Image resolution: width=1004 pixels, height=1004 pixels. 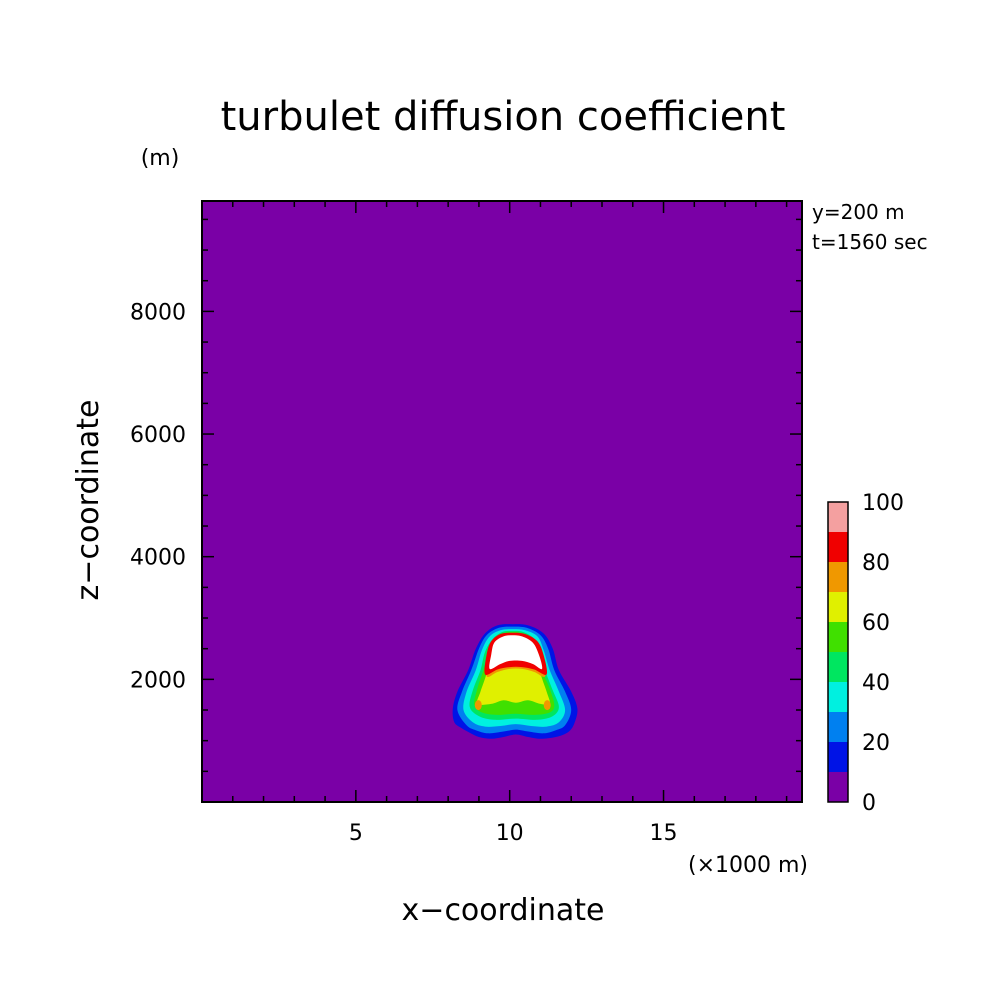 I want to click on colorbar-frame, so click(x=838, y=652).